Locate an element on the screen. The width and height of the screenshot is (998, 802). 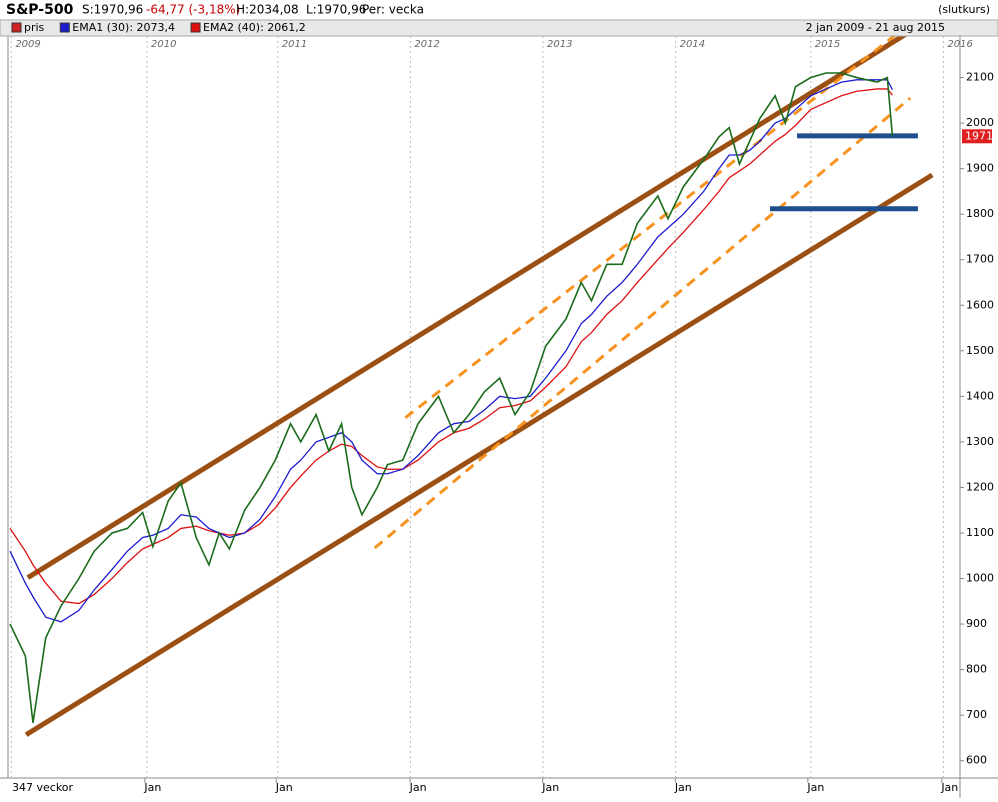
y-tick-label: 800 is located at coordinates (976, 669).